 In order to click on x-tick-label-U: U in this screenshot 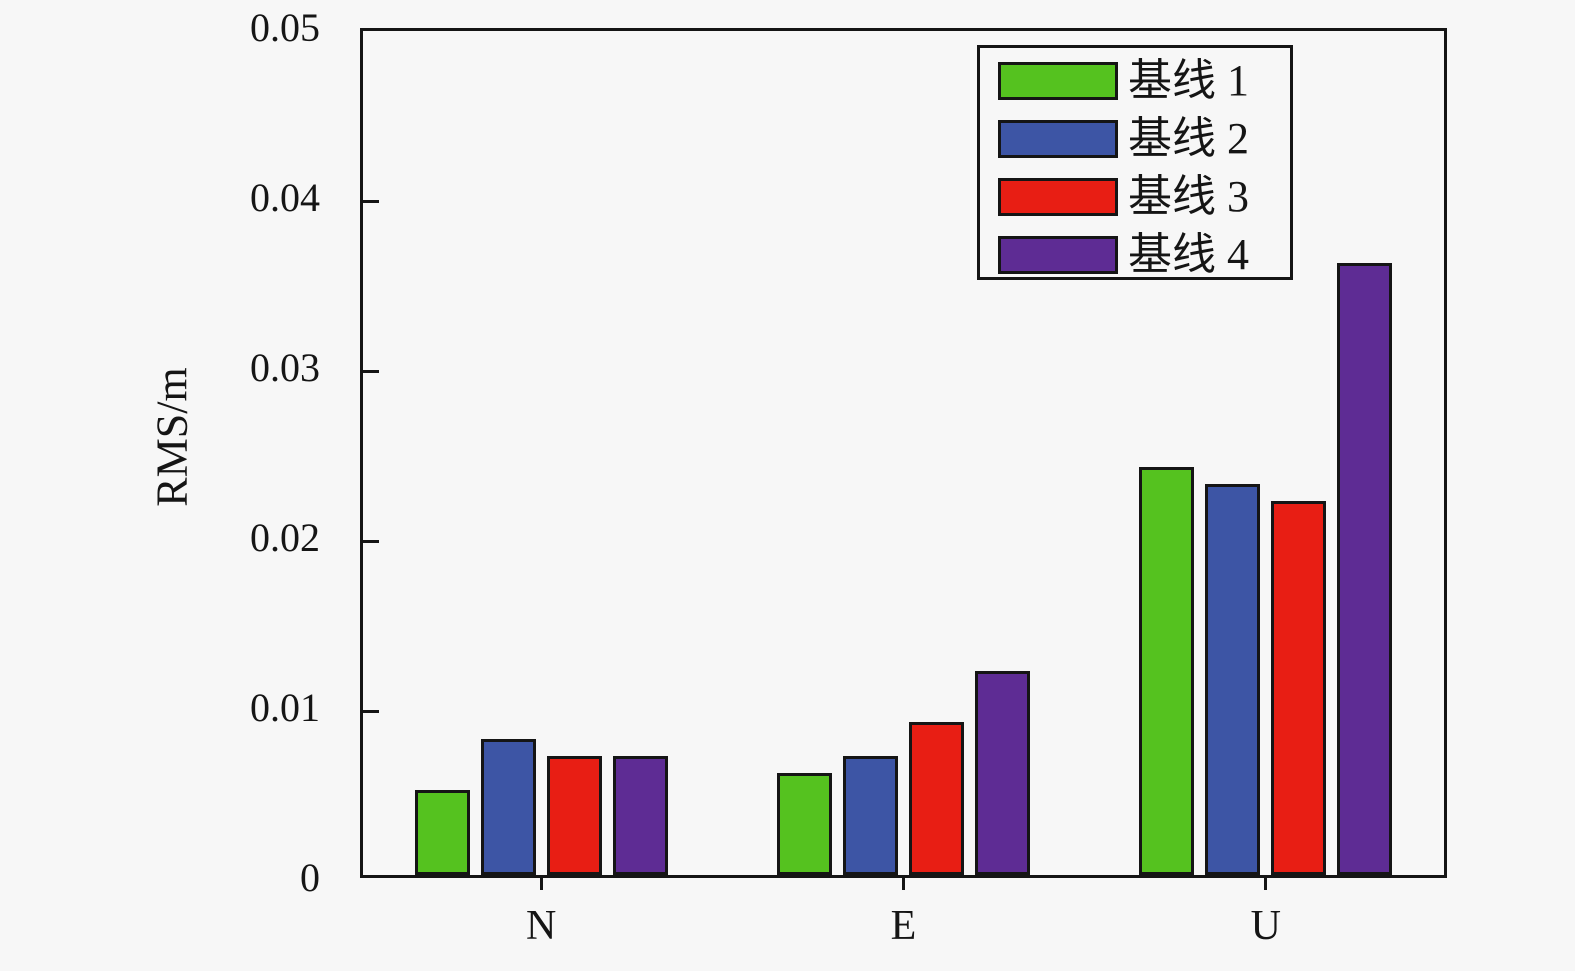, I will do `click(1265, 926)`.